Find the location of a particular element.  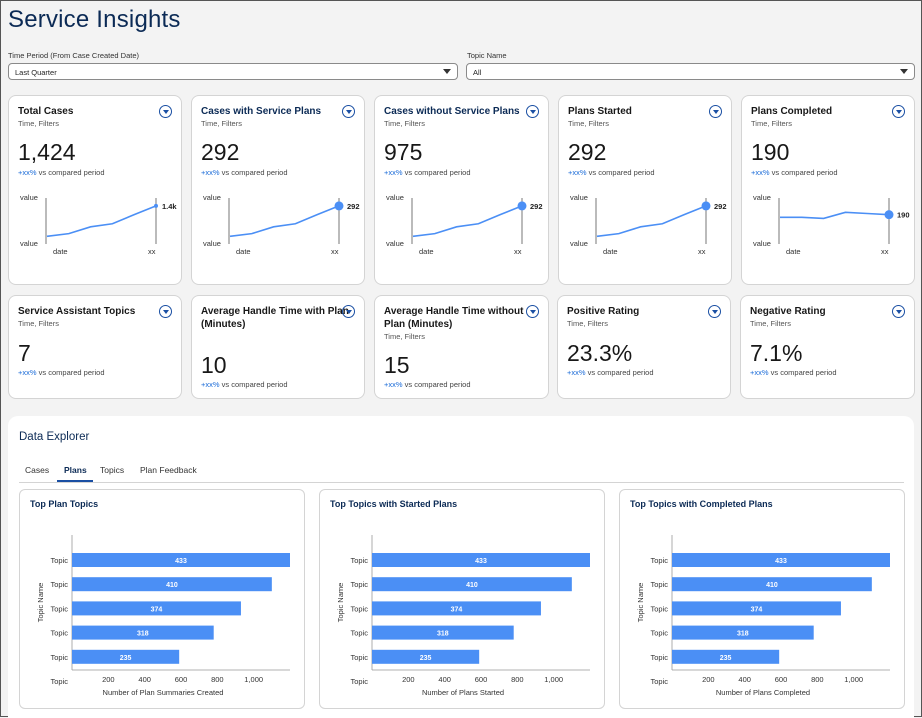

page-title: Service Insights is located at coordinates (94, 19).